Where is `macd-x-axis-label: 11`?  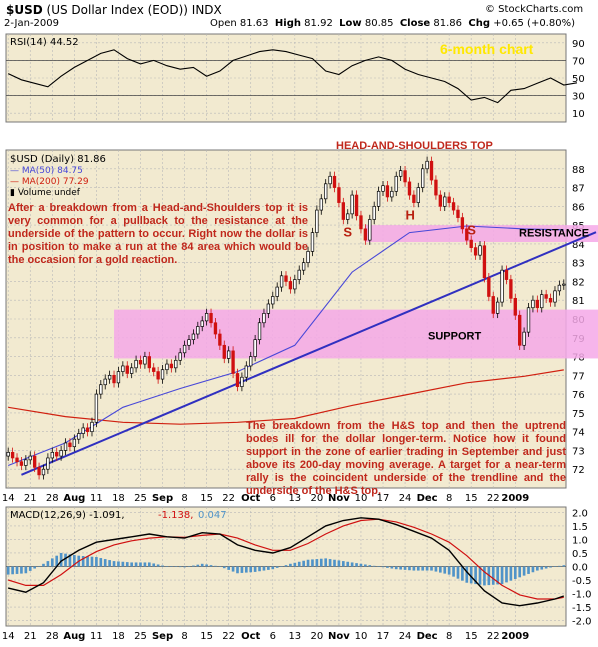
macd-x-axis-label: 11 is located at coordinates (96, 636).